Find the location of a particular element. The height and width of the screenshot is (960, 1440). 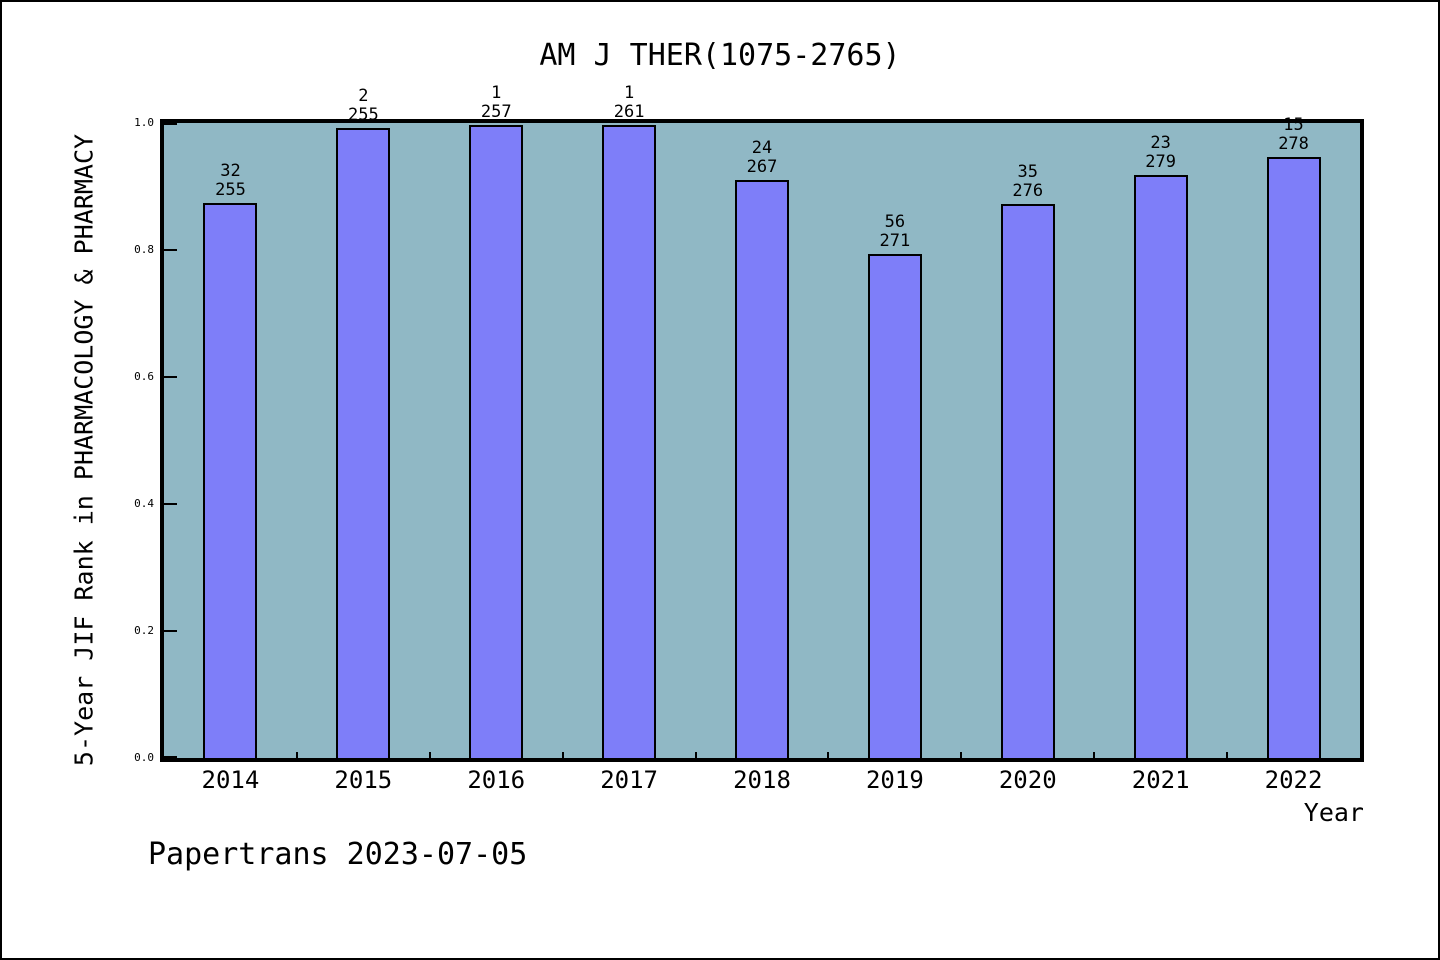

y-tick-label: 0.0 is located at coordinates (144, 757).